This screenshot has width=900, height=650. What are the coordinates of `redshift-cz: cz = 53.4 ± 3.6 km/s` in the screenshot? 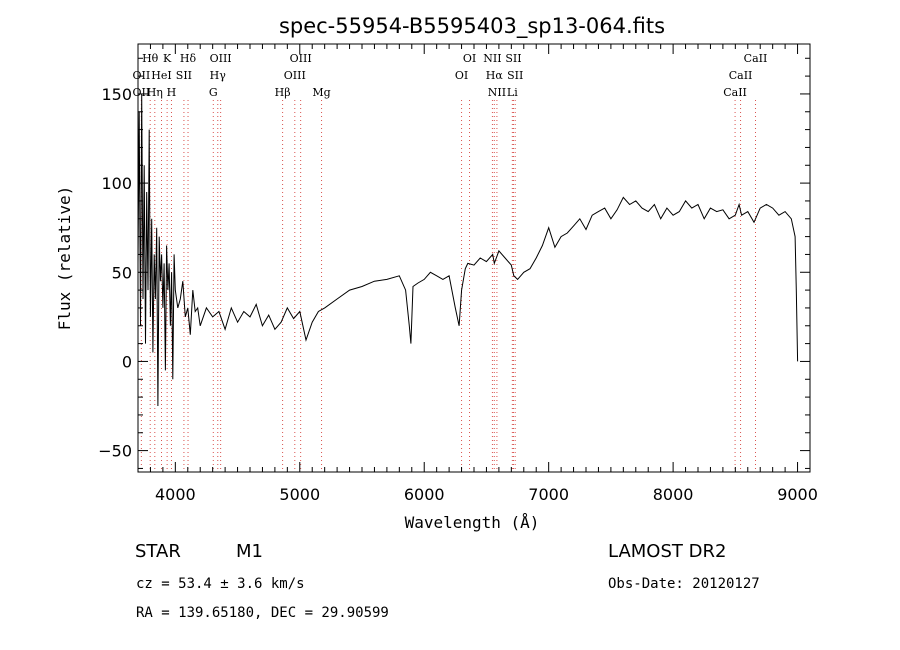 It's located at (220, 584).